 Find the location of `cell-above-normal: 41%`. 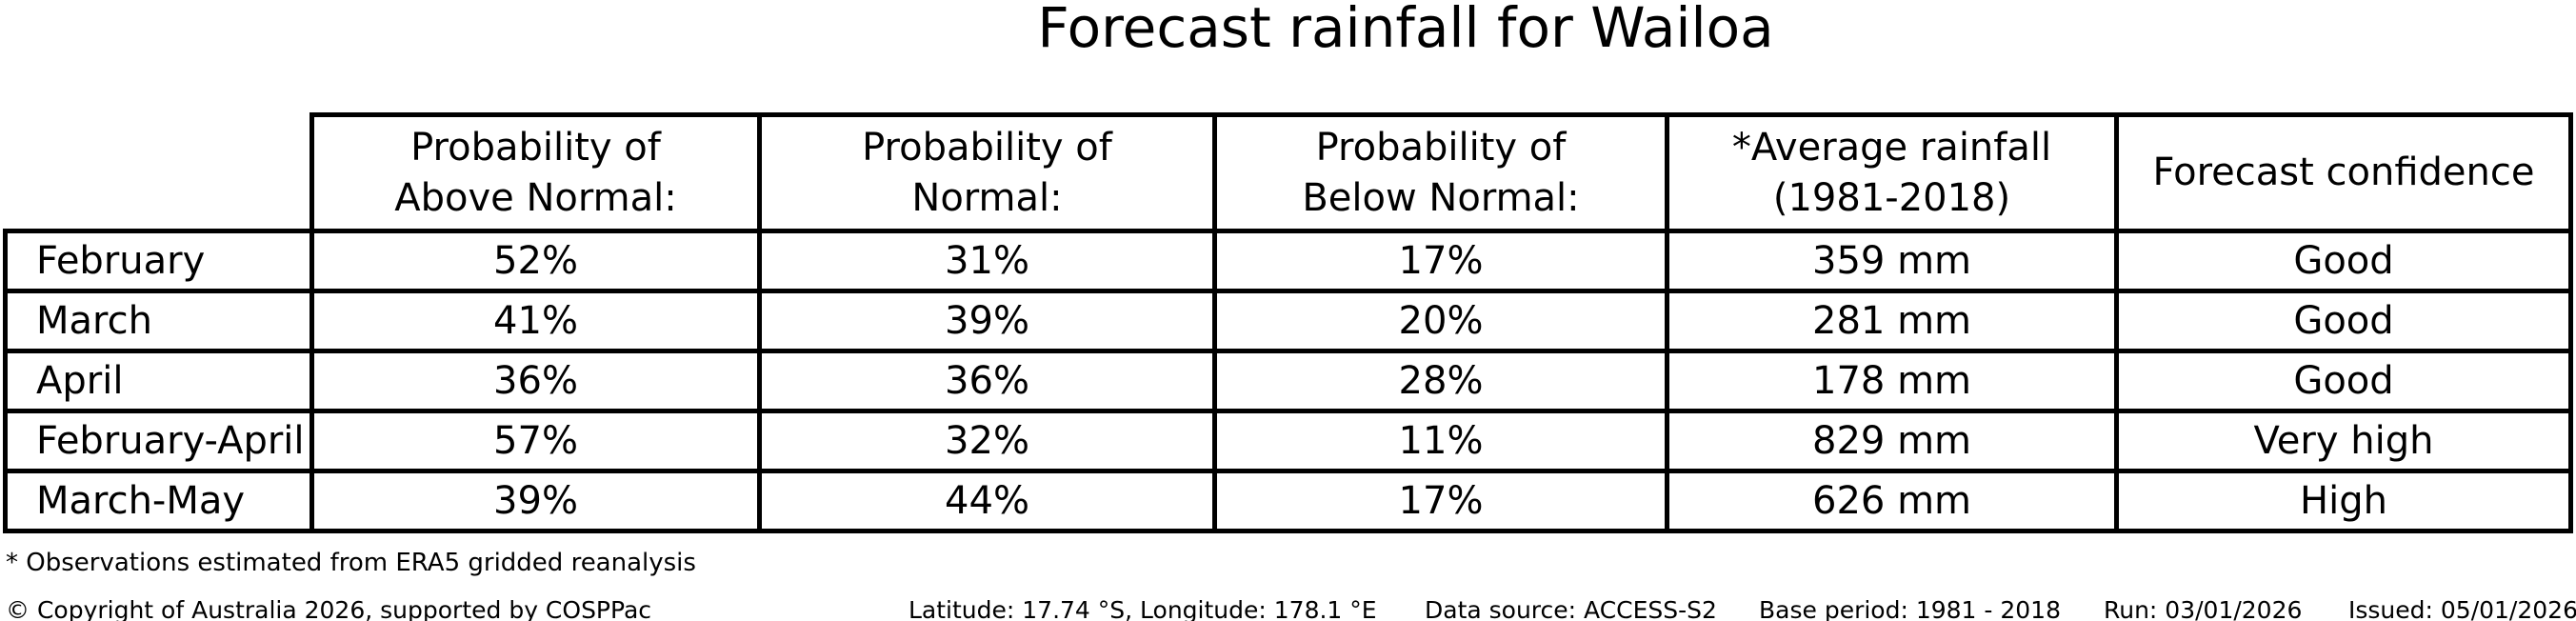

cell-above-normal: 41% is located at coordinates (536, 321).